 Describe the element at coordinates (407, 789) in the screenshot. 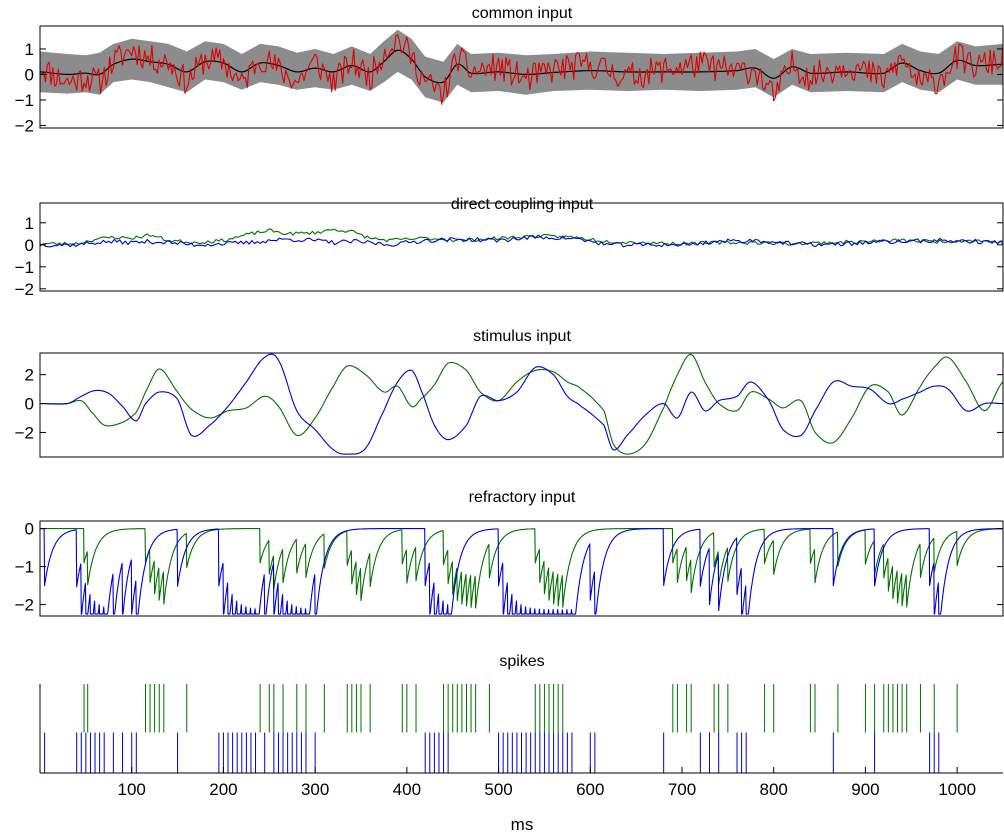

I see `x-tick-label: 400` at that location.